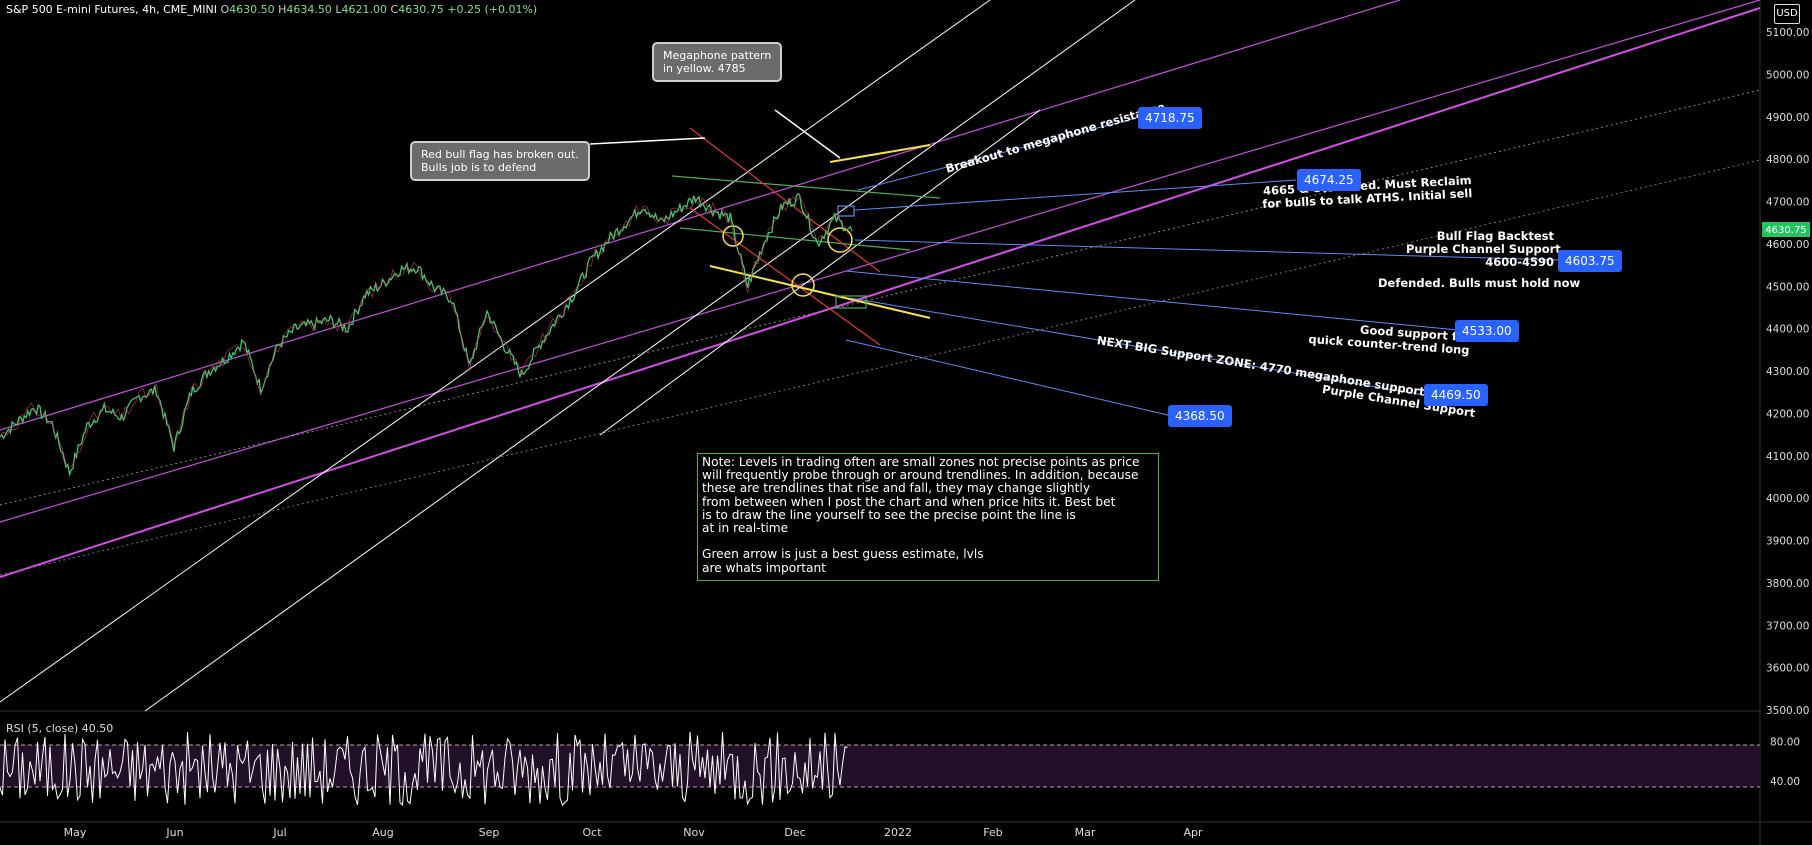  I want to click on open-key: O, so click(225, 9).